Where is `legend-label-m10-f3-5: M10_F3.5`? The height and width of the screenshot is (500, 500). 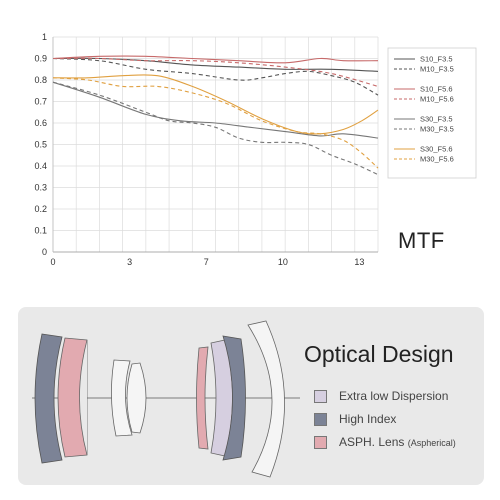 legend-label-m10-f3-5: M10_F3.5 is located at coordinates (437, 69).